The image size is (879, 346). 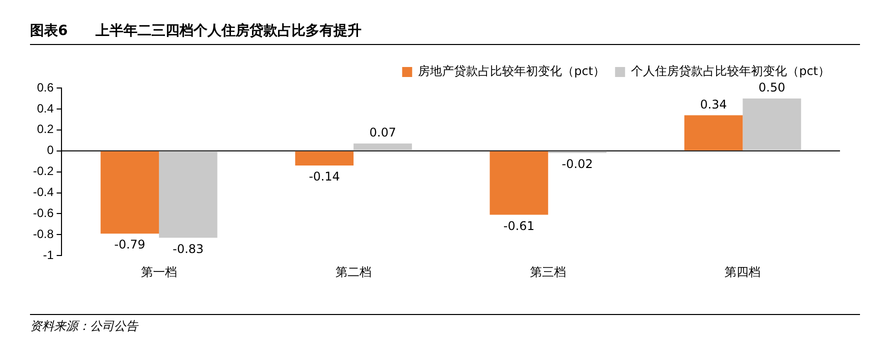 What do you see at coordinates (188, 249) in the screenshot?
I see `data-label: -0.83` at bounding box center [188, 249].